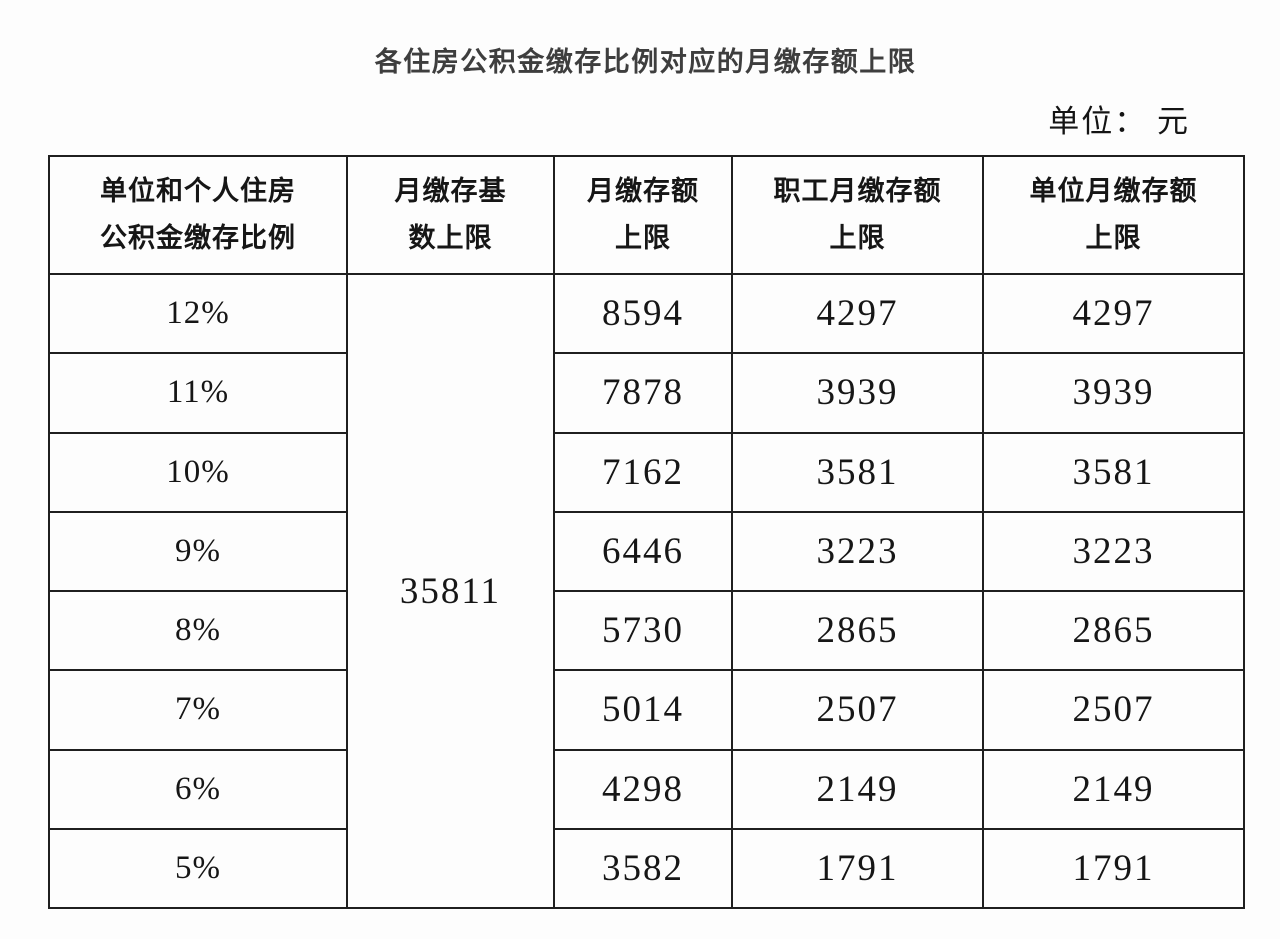  What do you see at coordinates (1113, 313) in the screenshot?
I see `employer-limit-cell: 4297` at bounding box center [1113, 313].